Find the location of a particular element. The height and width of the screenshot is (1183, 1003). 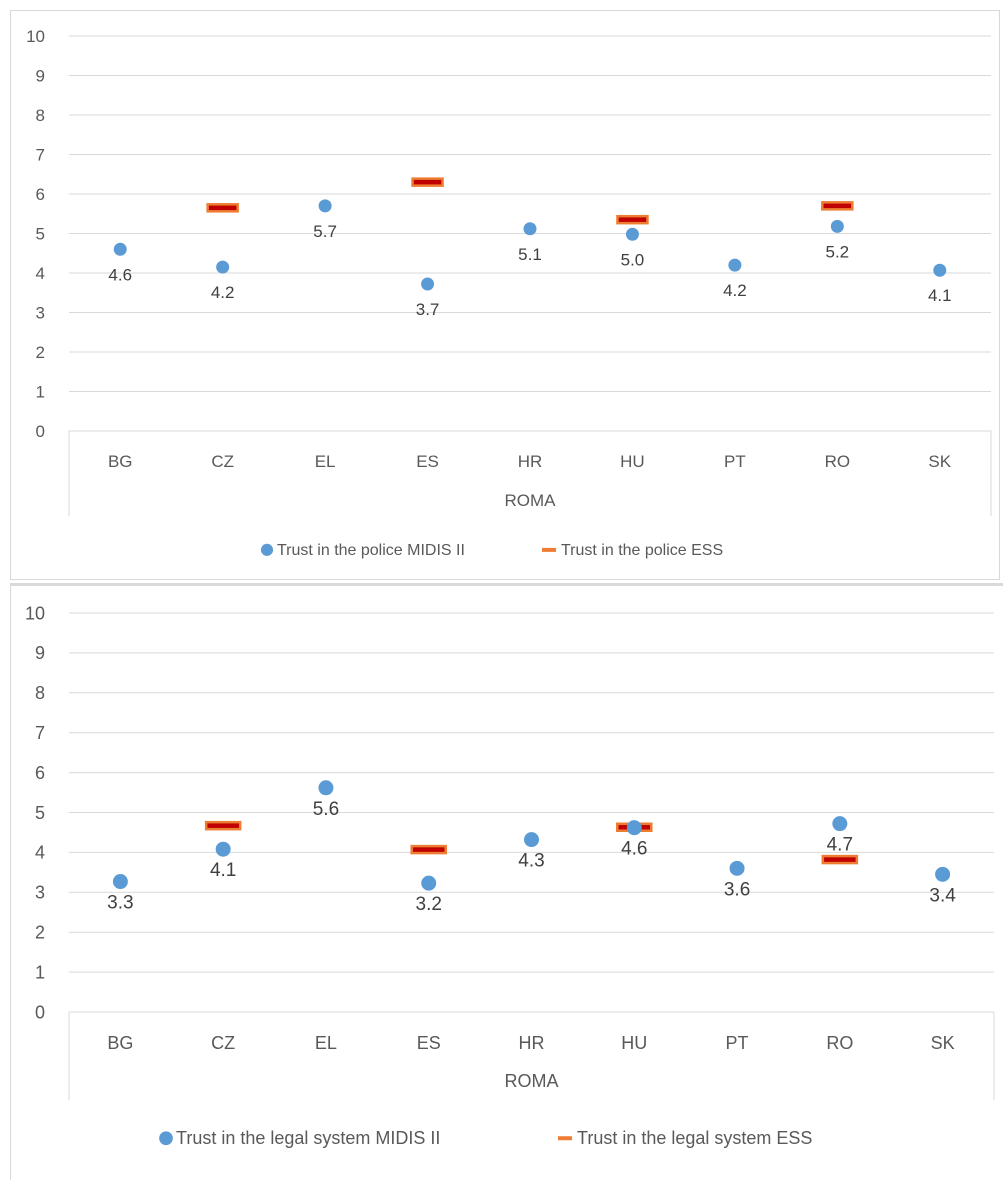

legend-label: Trust in the police ESS is located at coordinates (642, 550).